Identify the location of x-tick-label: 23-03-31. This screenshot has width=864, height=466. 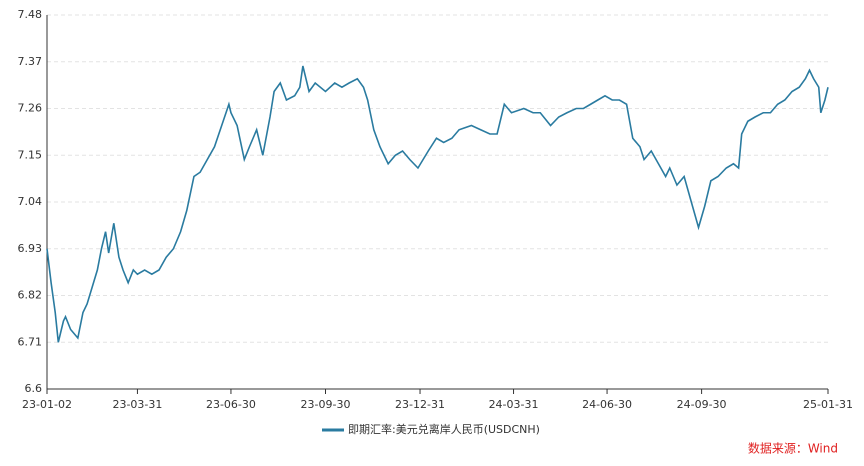
(137, 404).